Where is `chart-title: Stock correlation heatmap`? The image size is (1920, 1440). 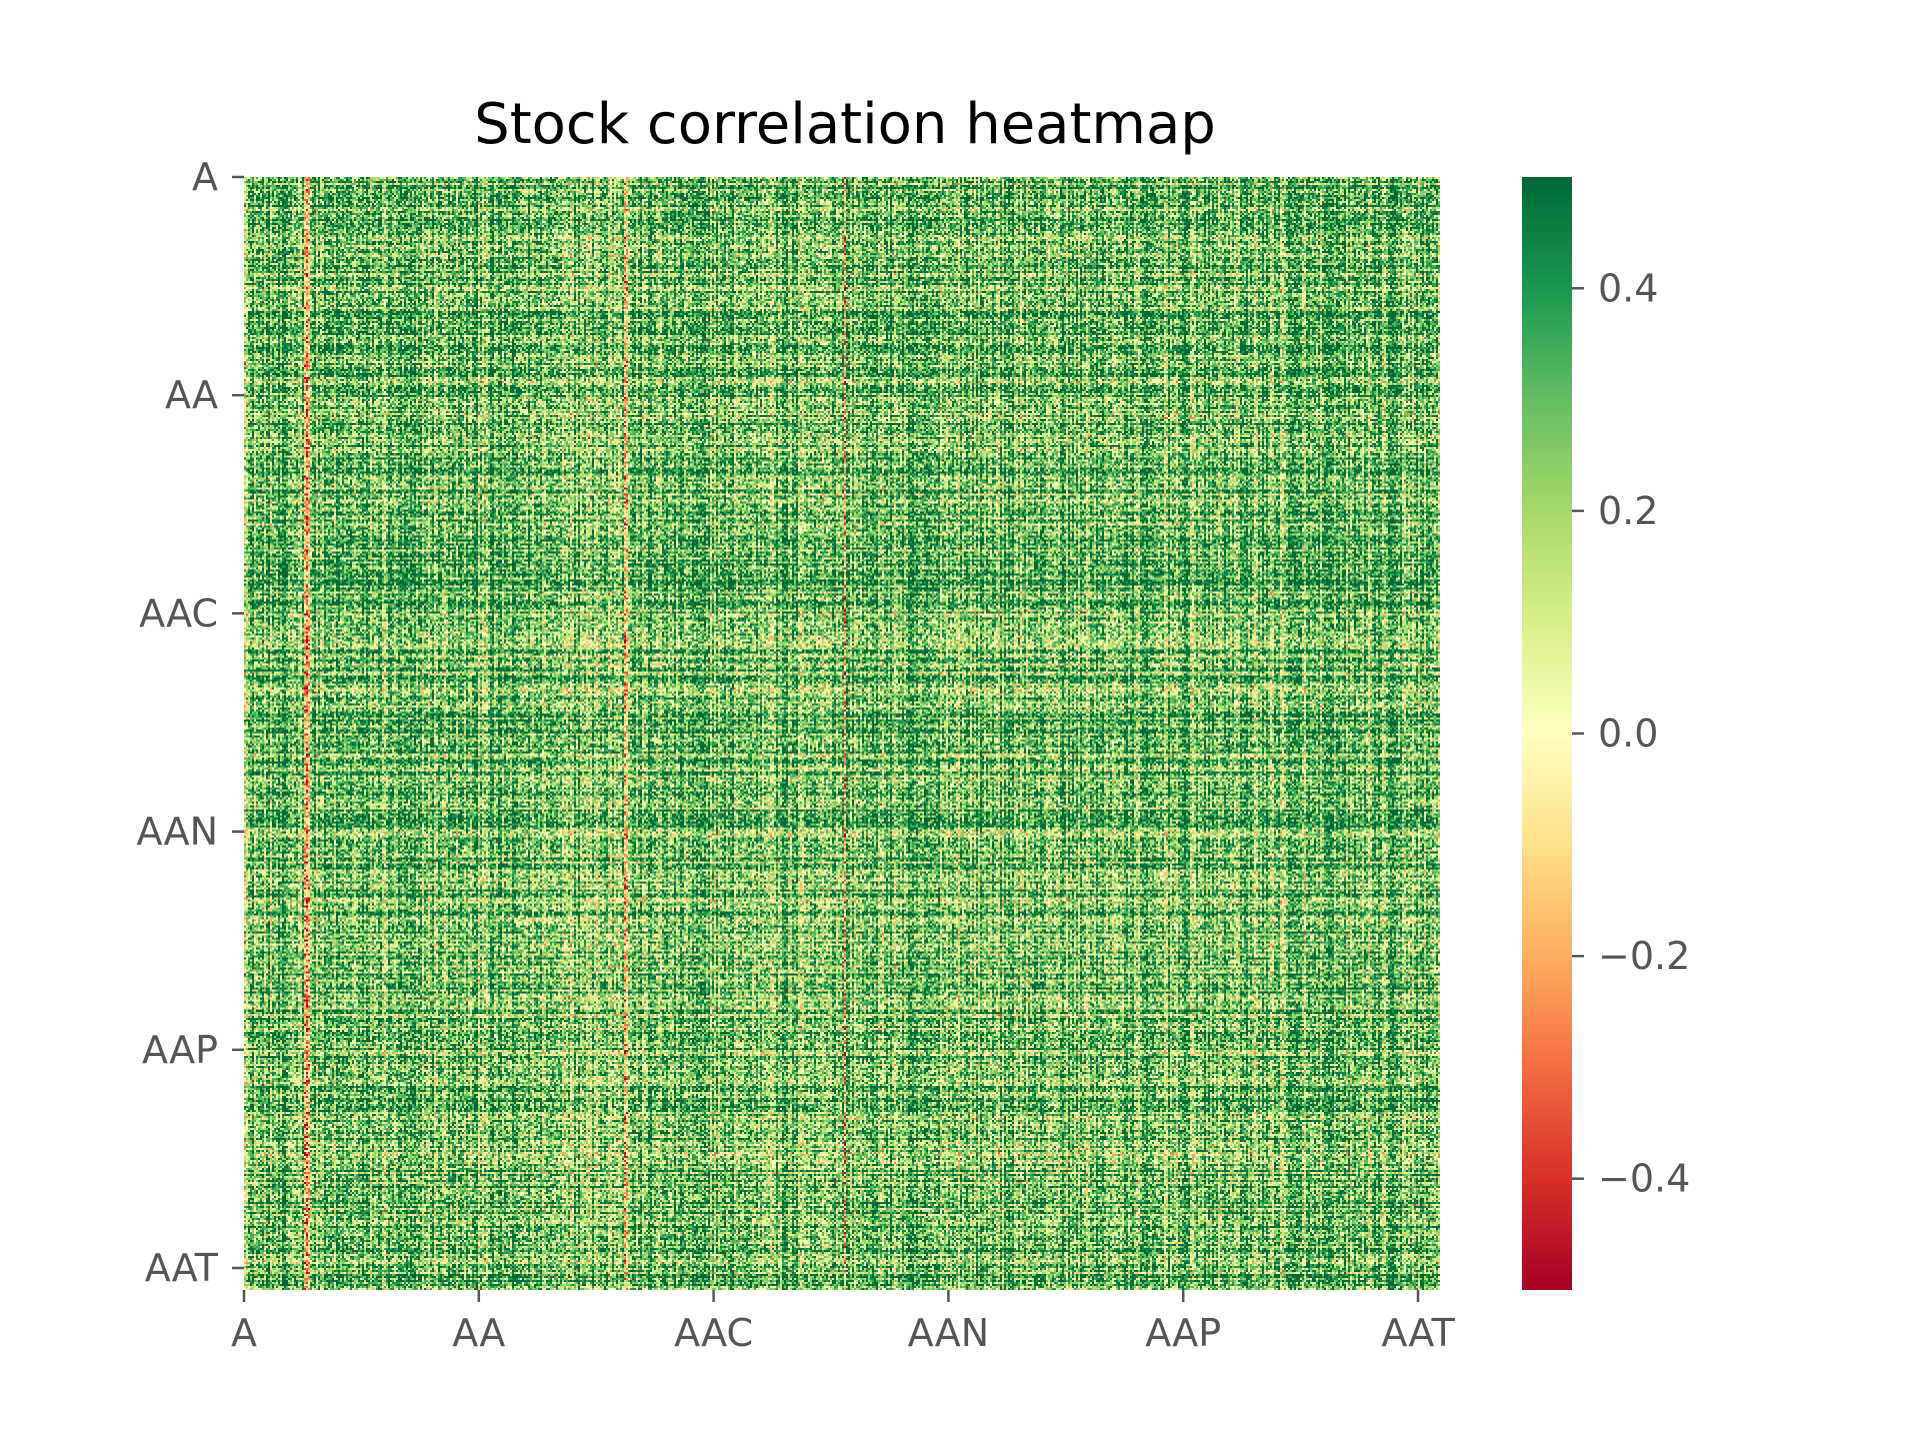
chart-title: Stock correlation heatmap is located at coordinates (845, 124).